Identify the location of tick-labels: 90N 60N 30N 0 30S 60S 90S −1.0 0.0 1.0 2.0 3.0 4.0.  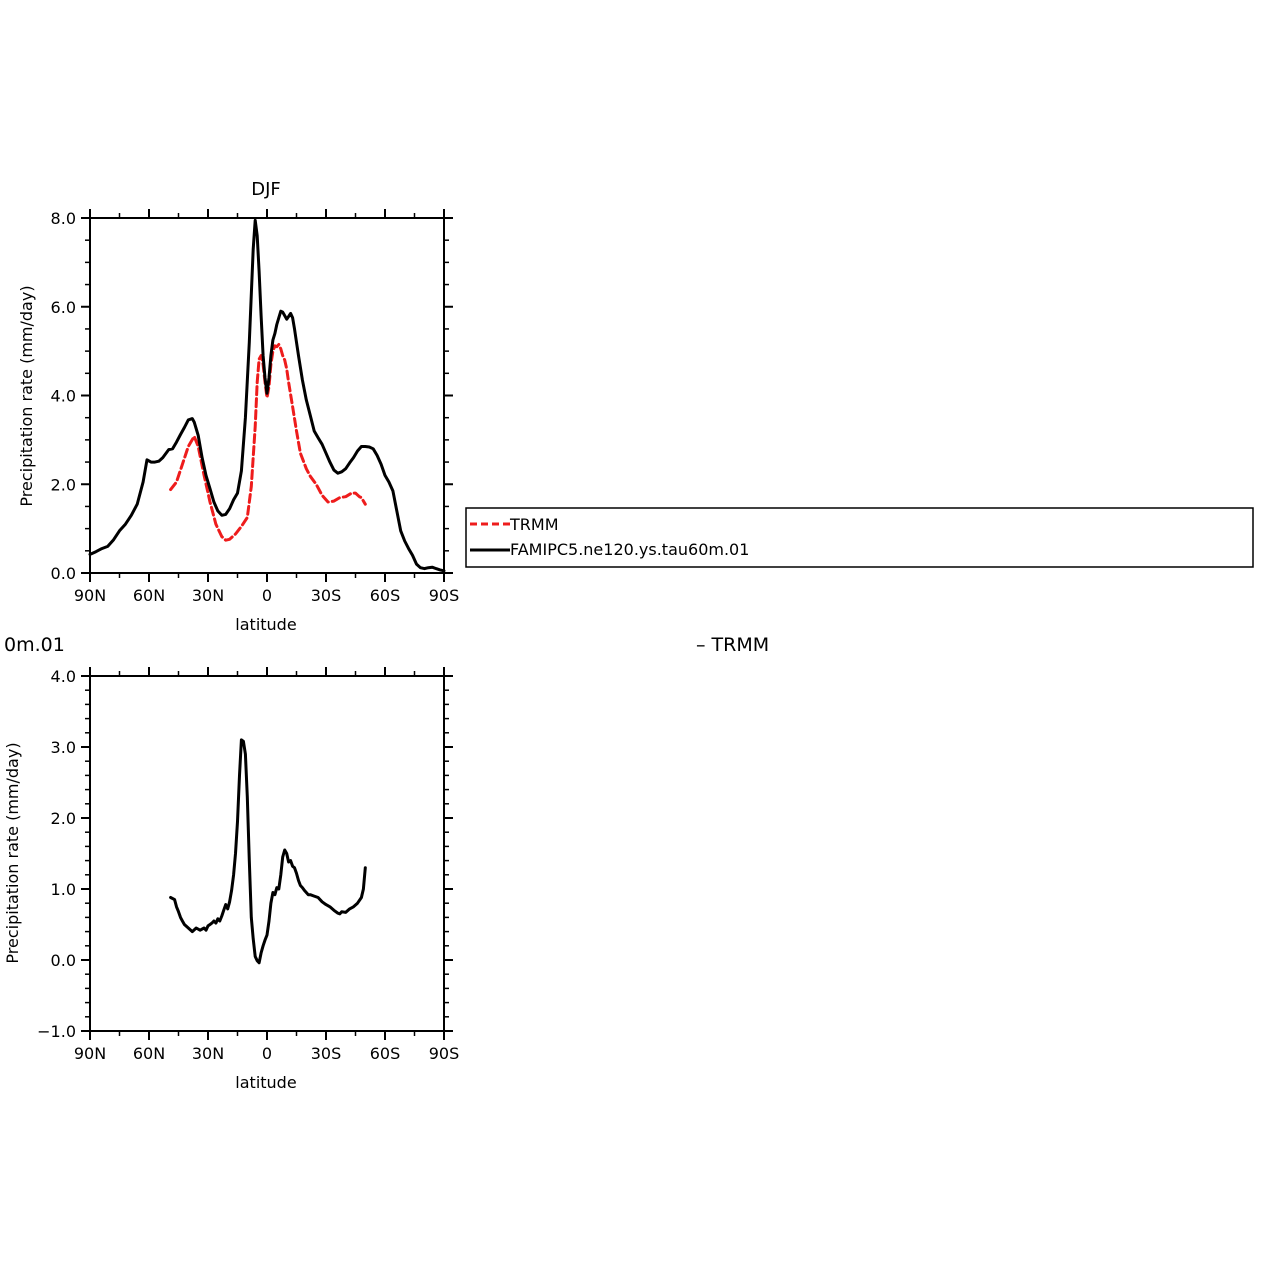
(248, 865).